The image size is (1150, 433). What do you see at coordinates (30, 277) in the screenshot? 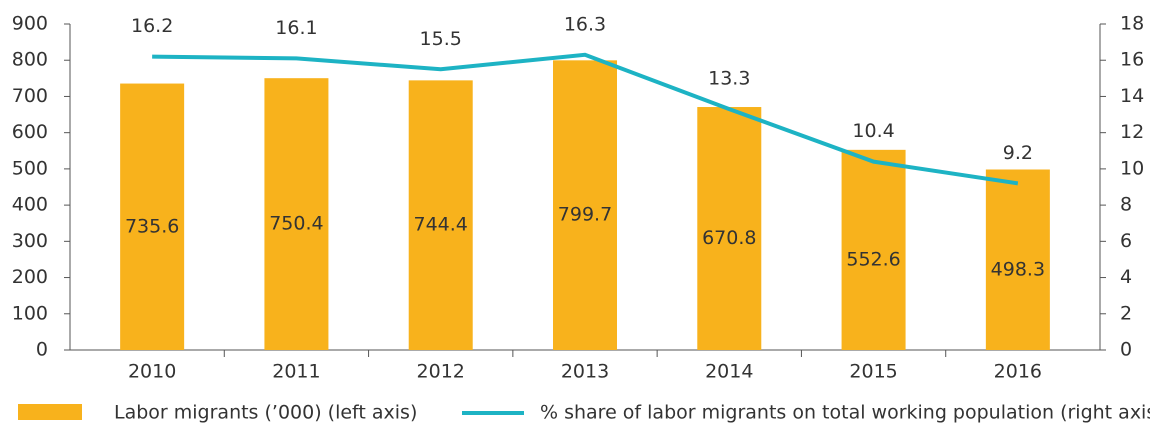
I see `y-tick-label: 200` at bounding box center [30, 277].